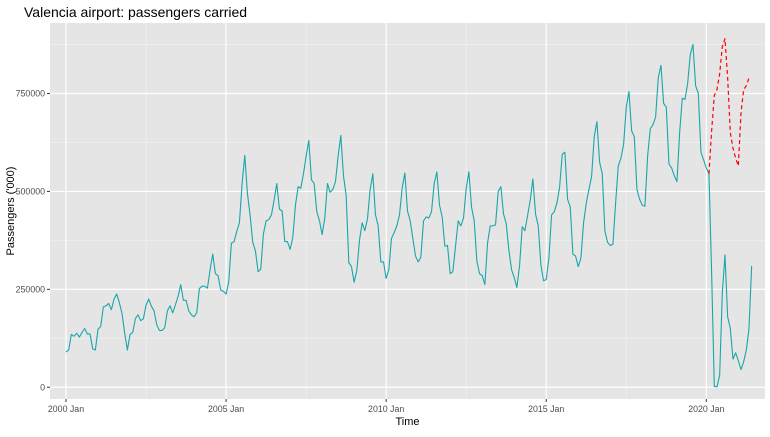 Image resolution: width=770 pixels, height=437 pixels. What do you see at coordinates (386, 409) in the screenshot?
I see `x-tick-label: 2010 Jan` at bounding box center [386, 409].